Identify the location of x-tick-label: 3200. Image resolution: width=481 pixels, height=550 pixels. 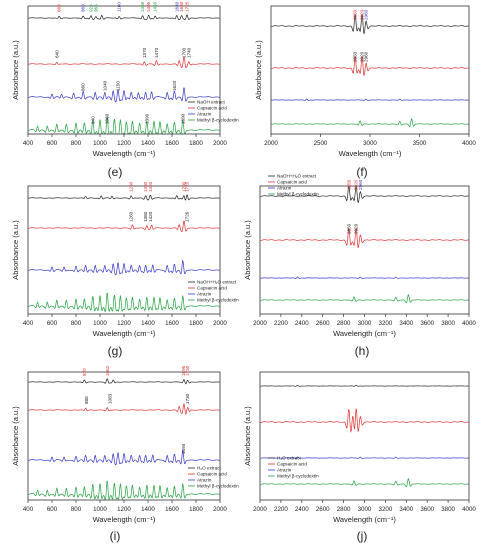
(386, 509).